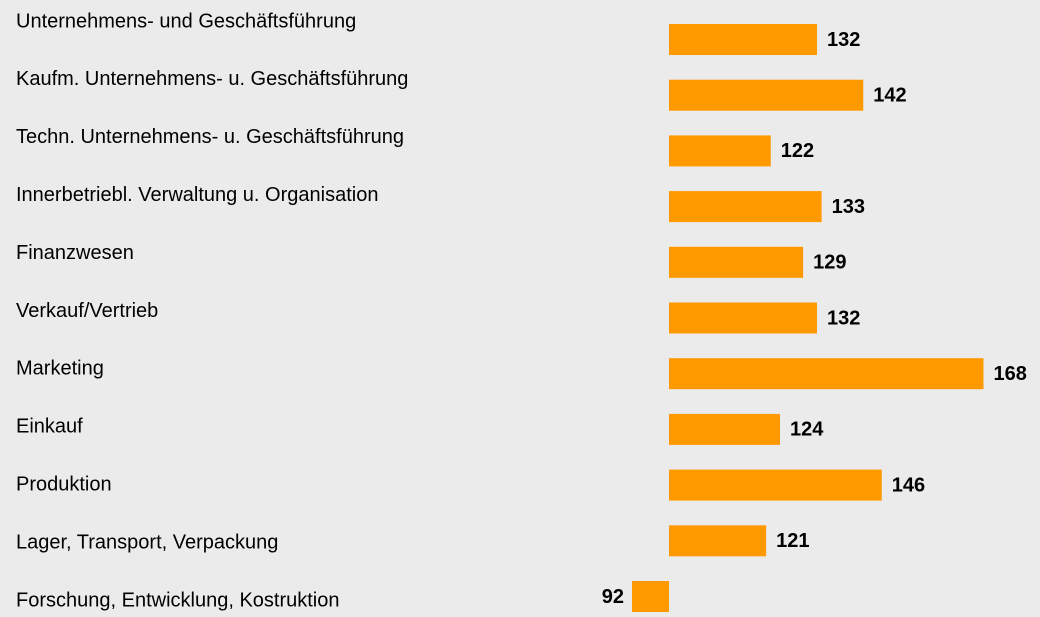 This screenshot has height=617, width=1040. Describe the element at coordinates (792, 541) in the screenshot. I see `value-label: 121` at that location.